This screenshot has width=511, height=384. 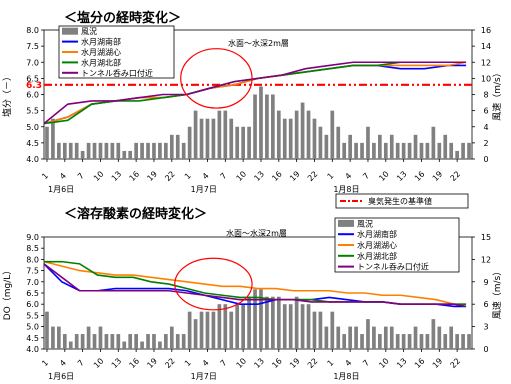 I want to click on date-label: 1月7日, so click(x=204, y=189).